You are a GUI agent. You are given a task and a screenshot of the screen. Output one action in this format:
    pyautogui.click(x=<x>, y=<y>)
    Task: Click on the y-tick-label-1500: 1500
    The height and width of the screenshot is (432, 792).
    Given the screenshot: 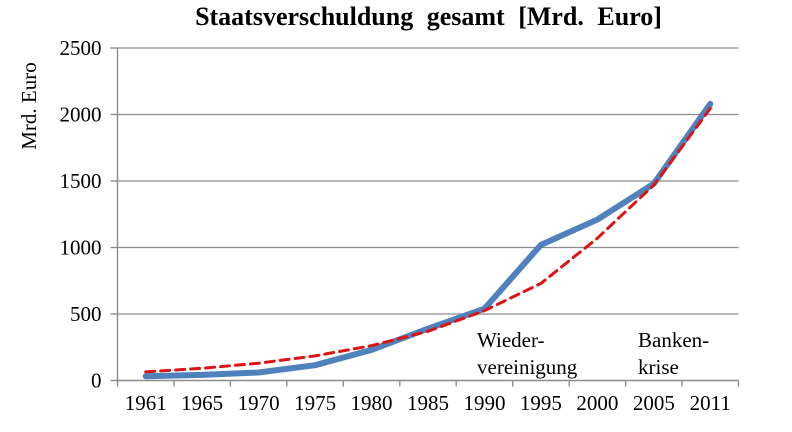 What is the action you would take?
    pyautogui.click(x=81, y=181)
    